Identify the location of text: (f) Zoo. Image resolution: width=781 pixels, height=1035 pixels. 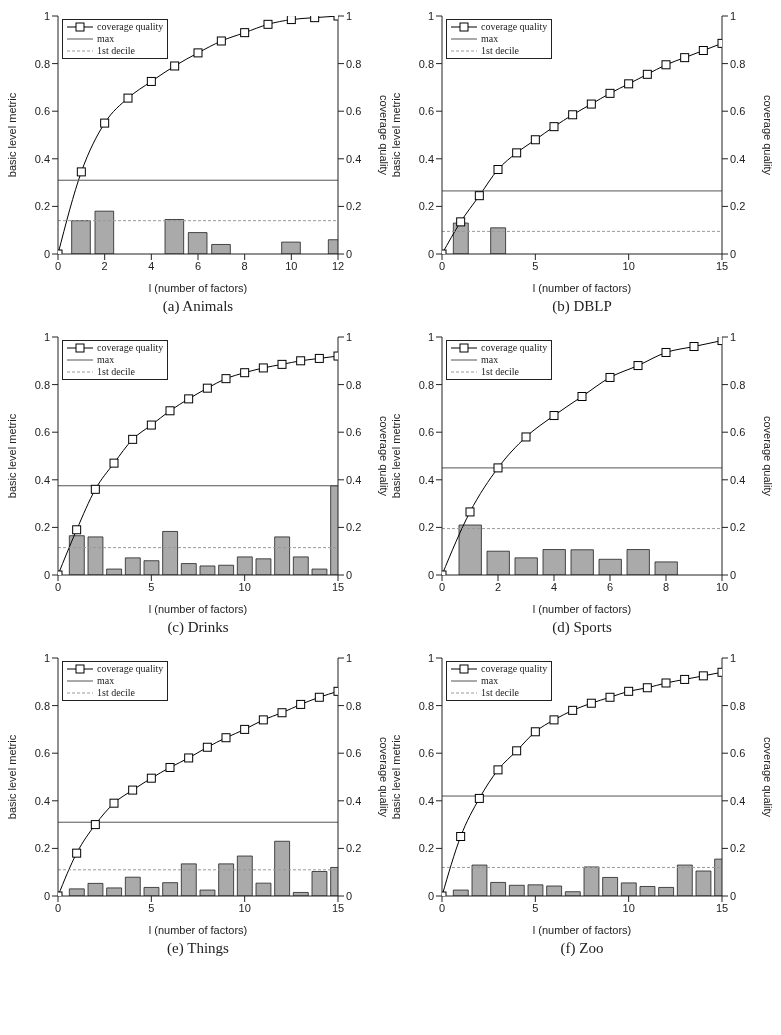
(582, 948).